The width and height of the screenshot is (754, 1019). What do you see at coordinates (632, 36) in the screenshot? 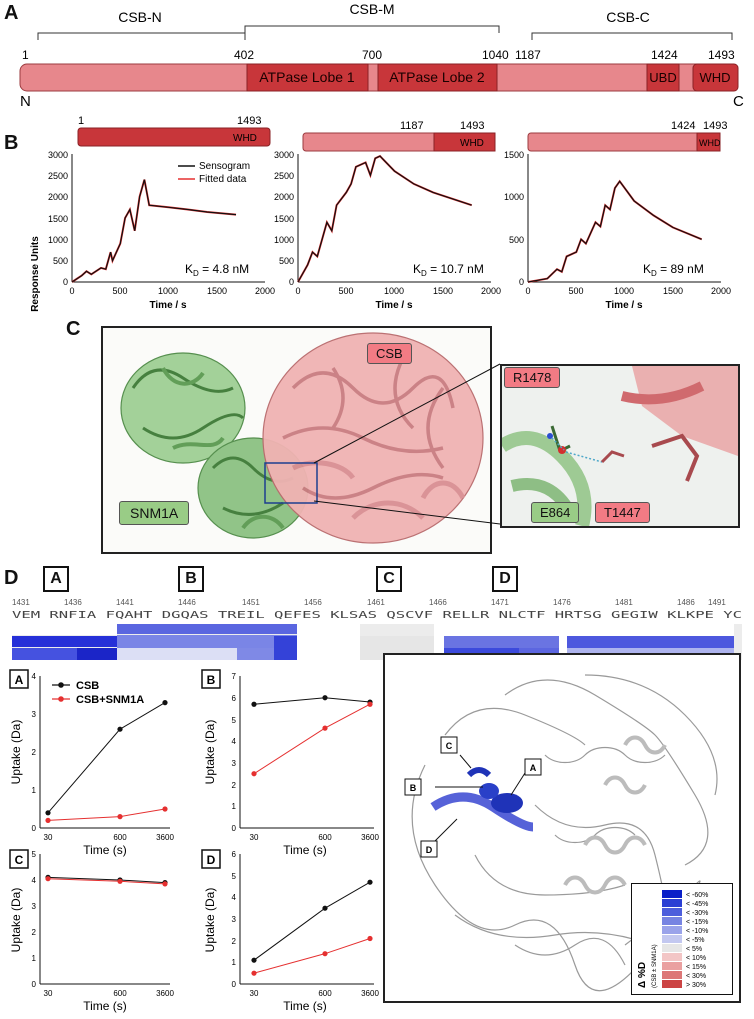
I see `bracket-csb-c` at bounding box center [632, 36].